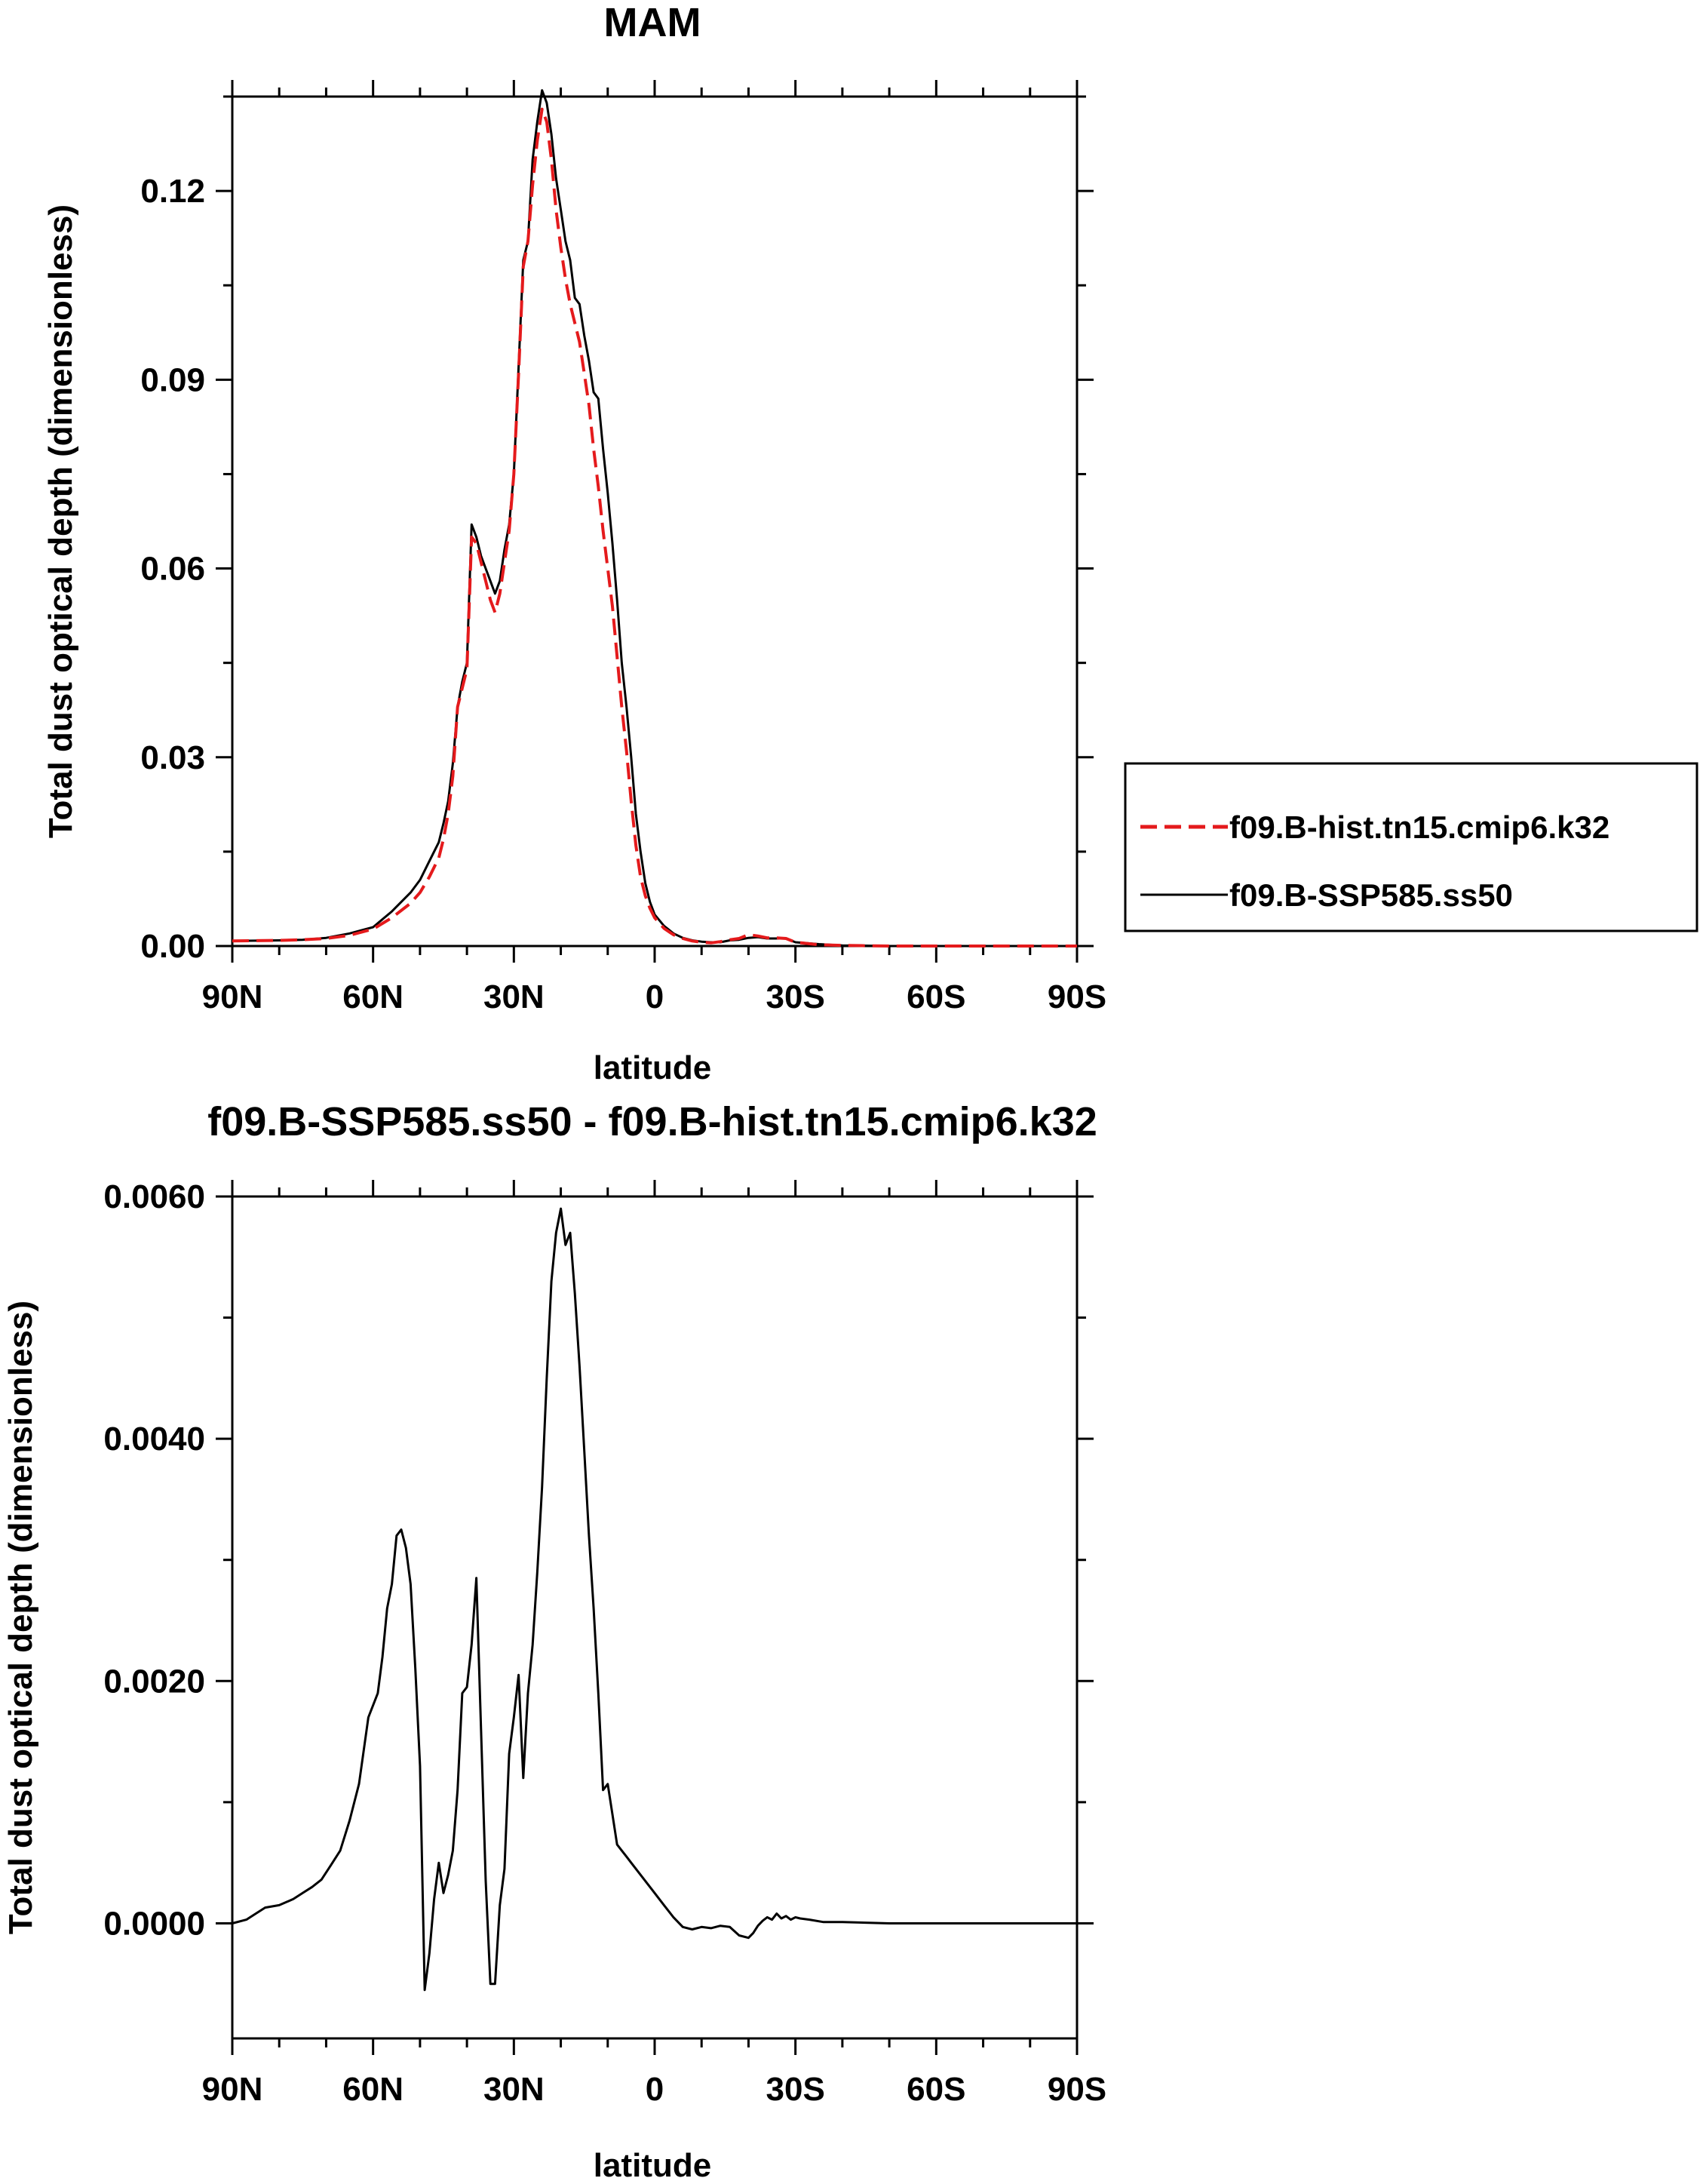  I want to click on y-tick-label: 0.0040, so click(154, 1439).